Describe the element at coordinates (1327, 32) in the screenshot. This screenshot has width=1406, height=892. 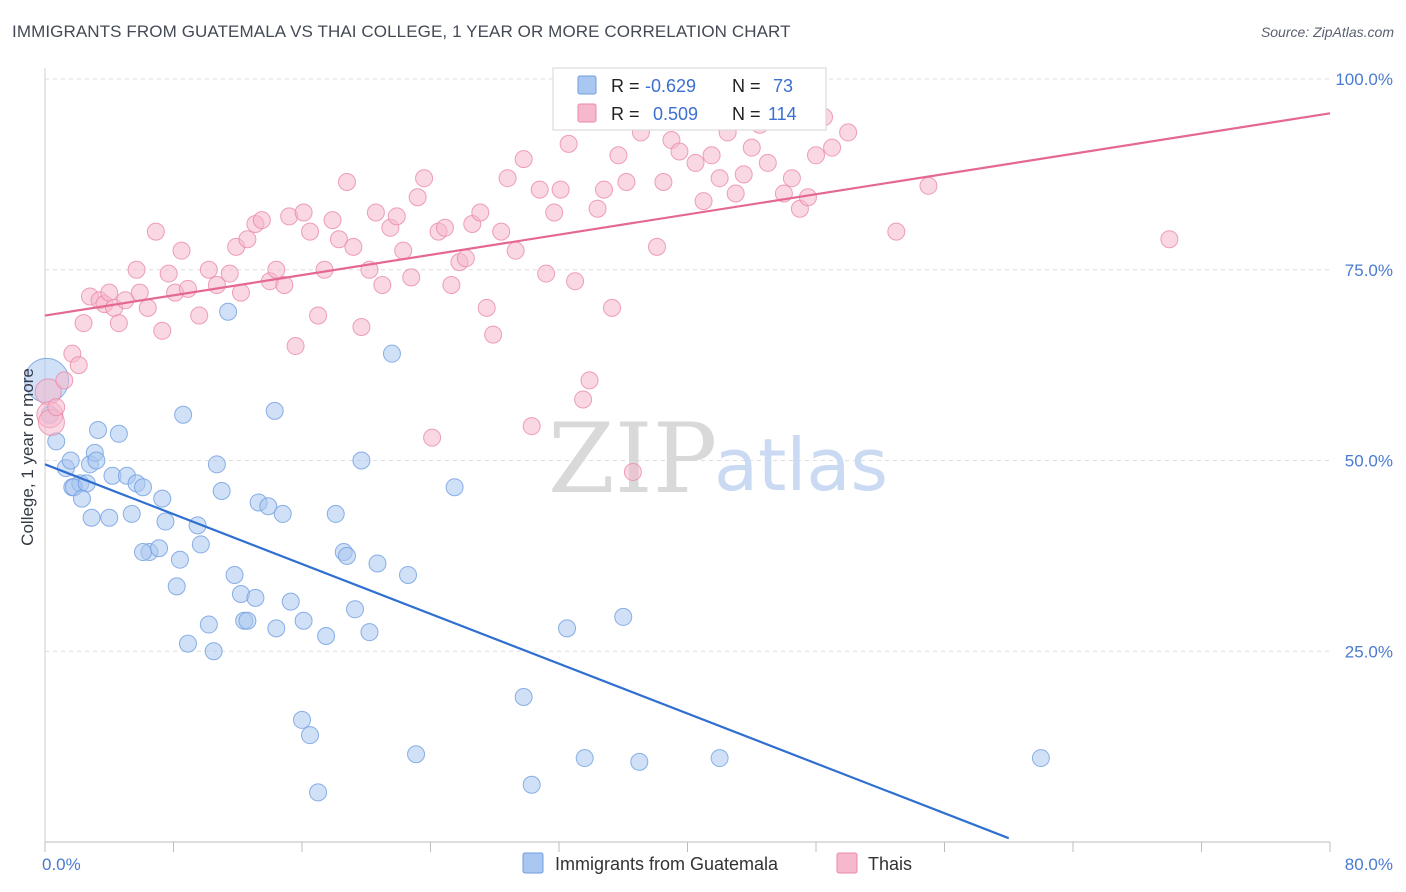
I see `source-label: Source: ZipAtlas.com` at that location.